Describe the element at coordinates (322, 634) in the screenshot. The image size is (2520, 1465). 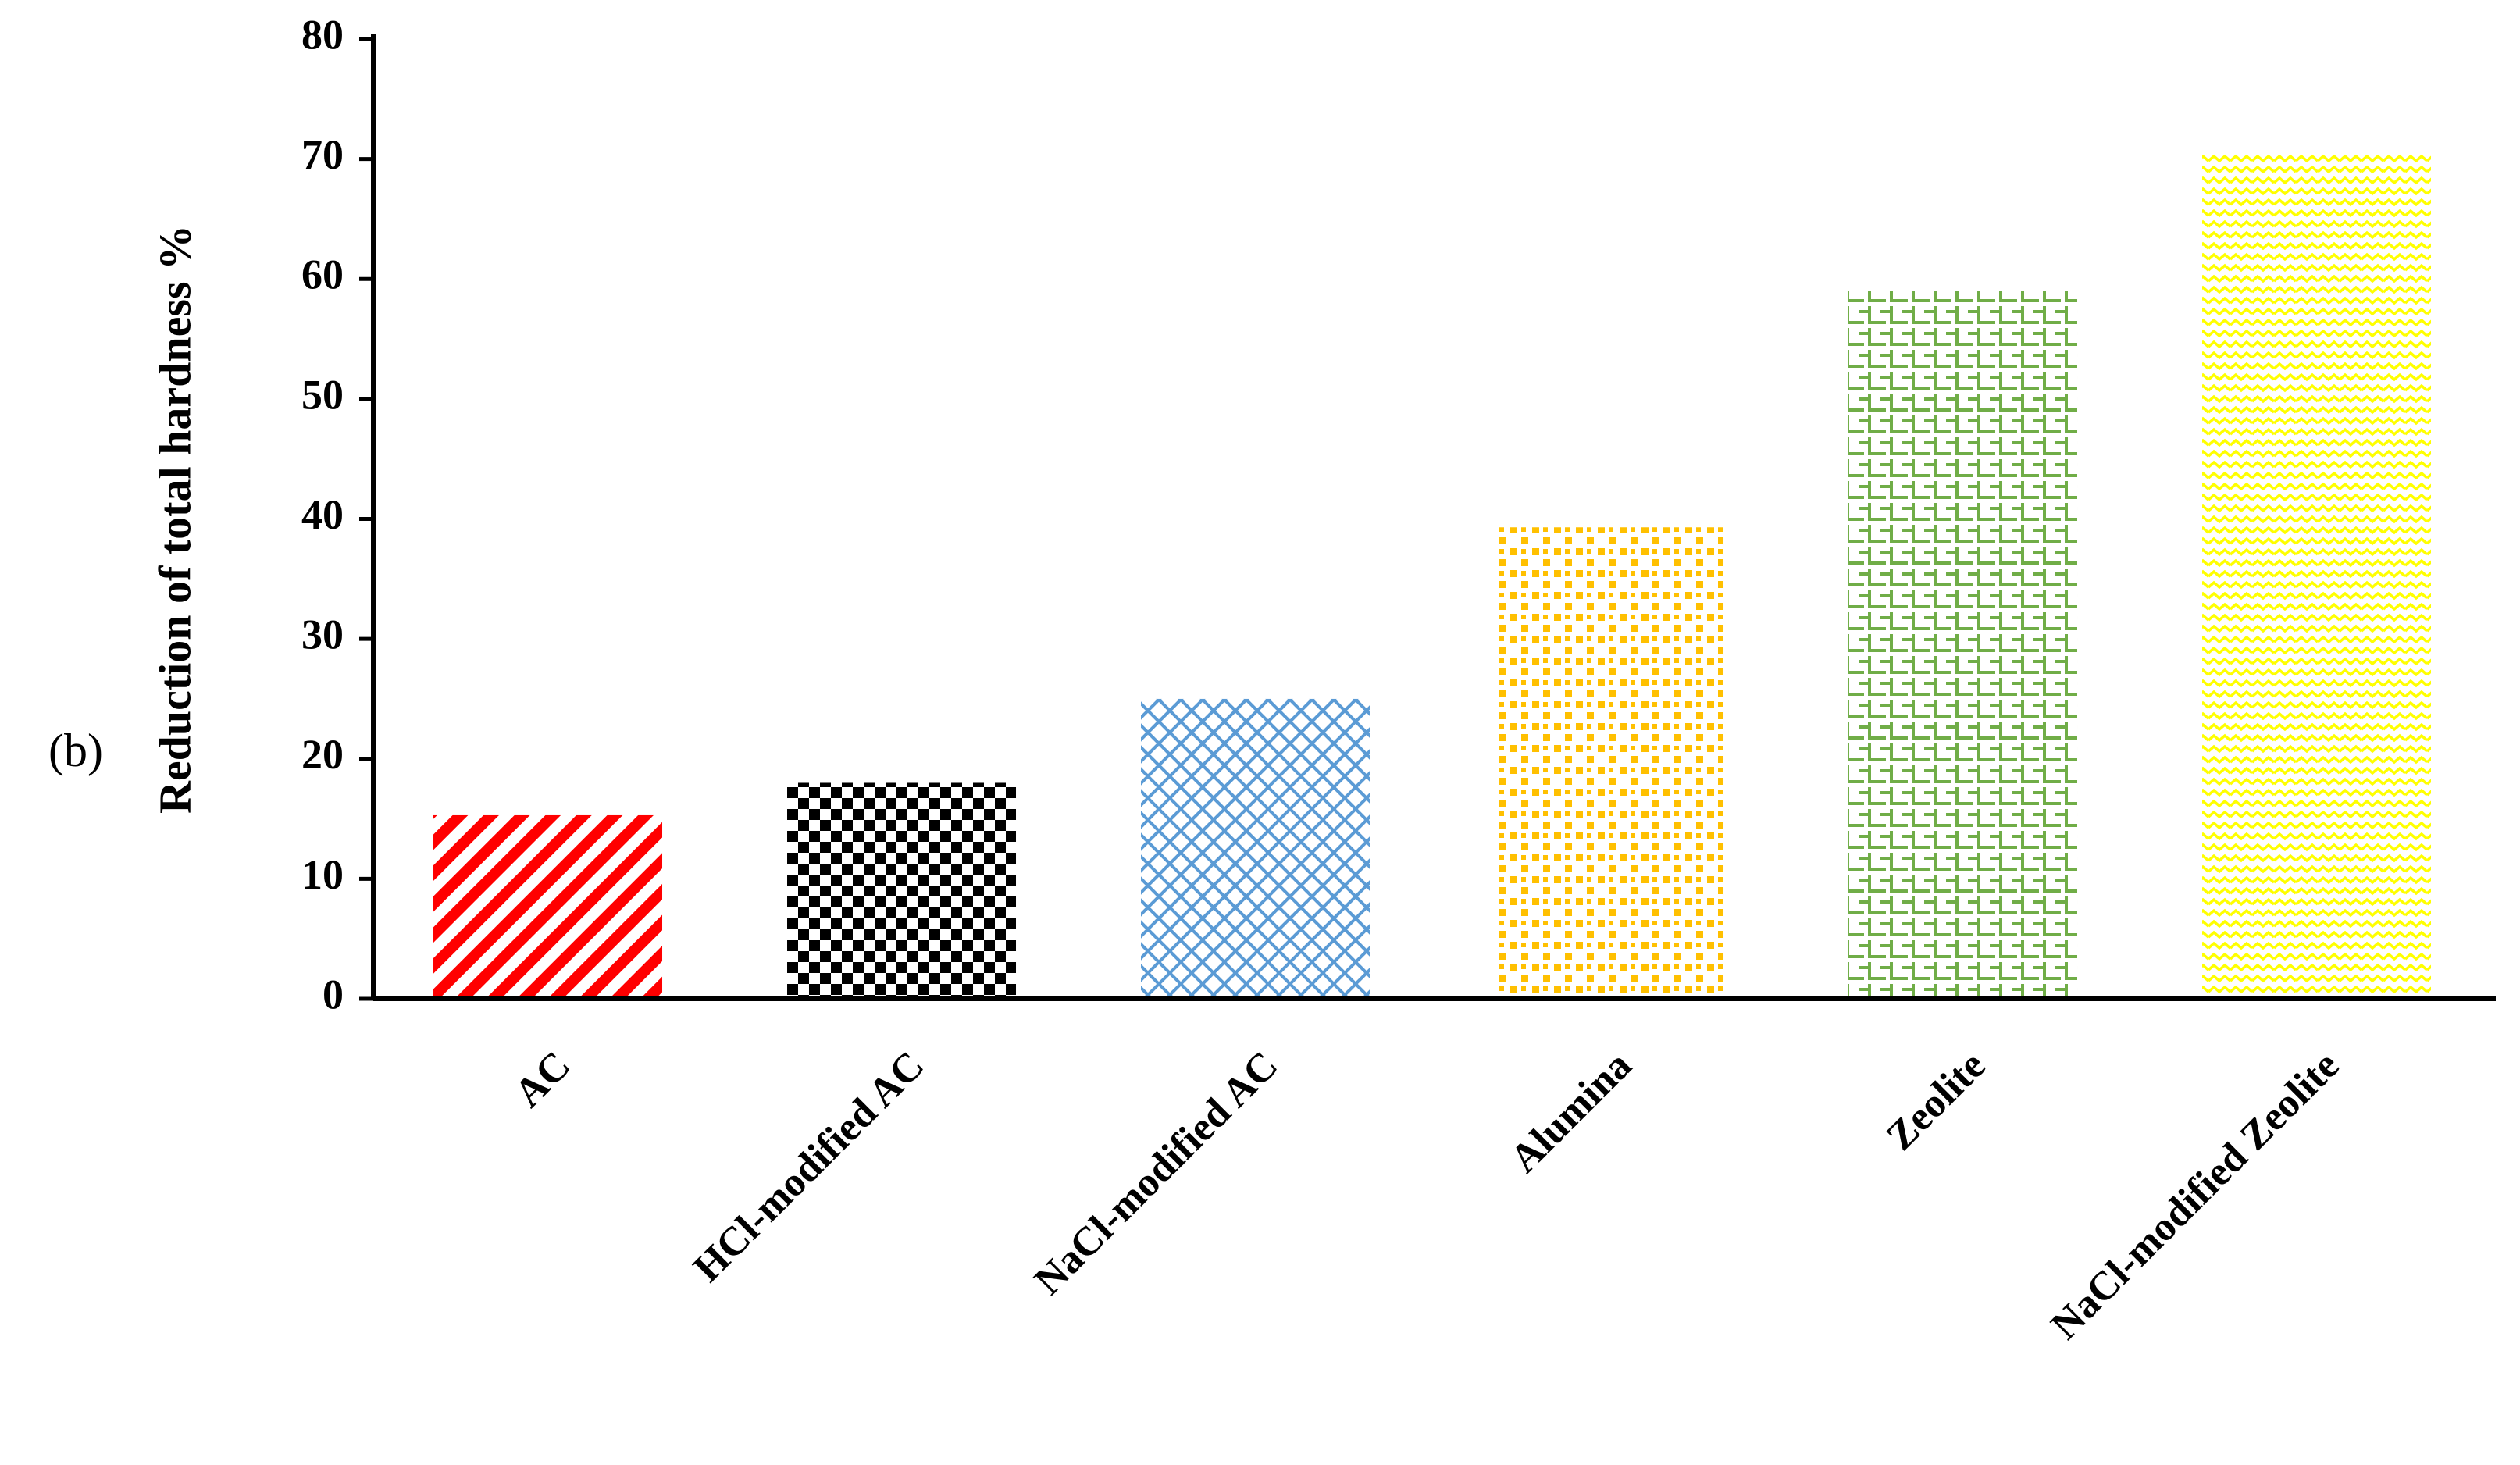
I see `y-tick-label: 30` at that location.